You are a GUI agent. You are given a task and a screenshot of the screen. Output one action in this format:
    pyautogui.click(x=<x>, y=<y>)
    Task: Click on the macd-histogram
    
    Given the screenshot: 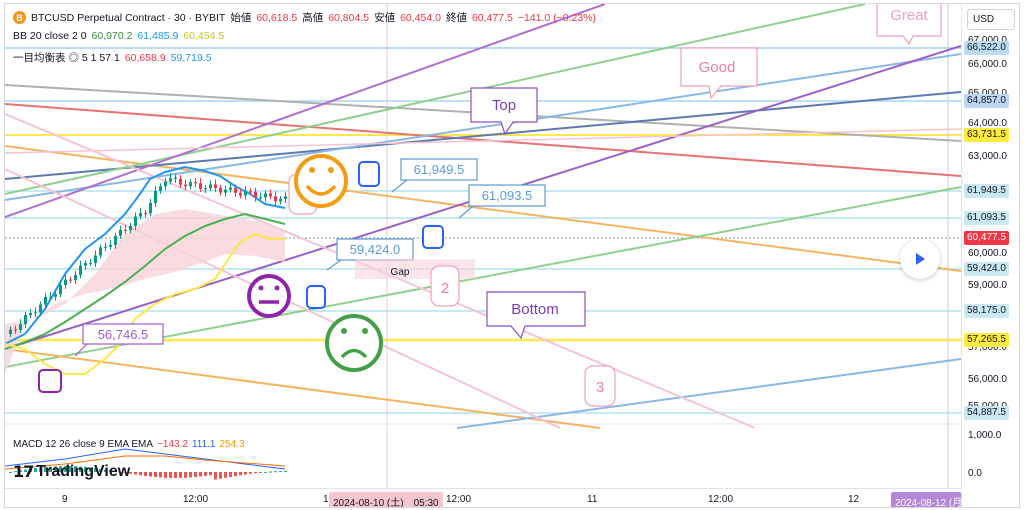 What is the action you would take?
    pyautogui.click(x=148, y=473)
    